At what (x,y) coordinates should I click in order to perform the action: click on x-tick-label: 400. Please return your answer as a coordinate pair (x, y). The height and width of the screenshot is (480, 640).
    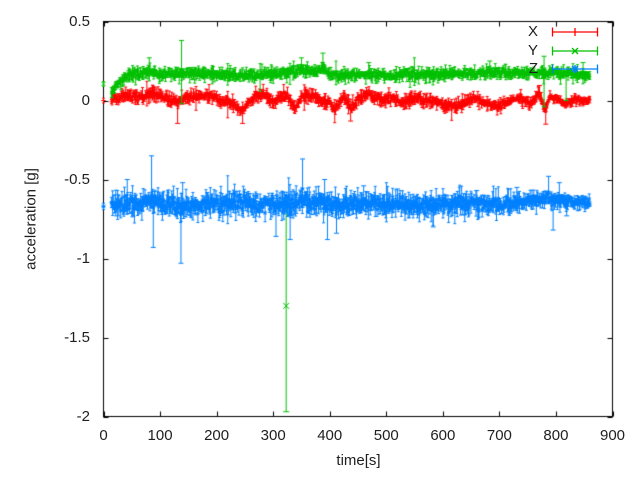
    Looking at the image, I should click on (330, 435).